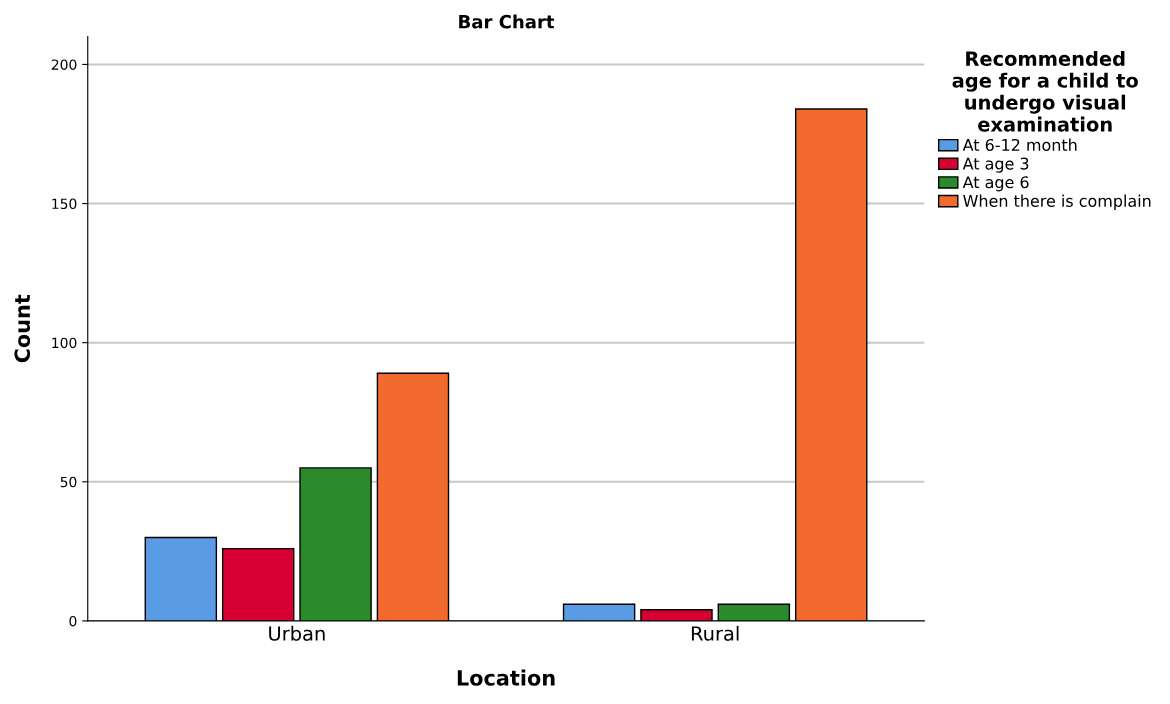  What do you see at coordinates (995, 184) in the screenshot?
I see `legend-label: At age 6` at bounding box center [995, 184].